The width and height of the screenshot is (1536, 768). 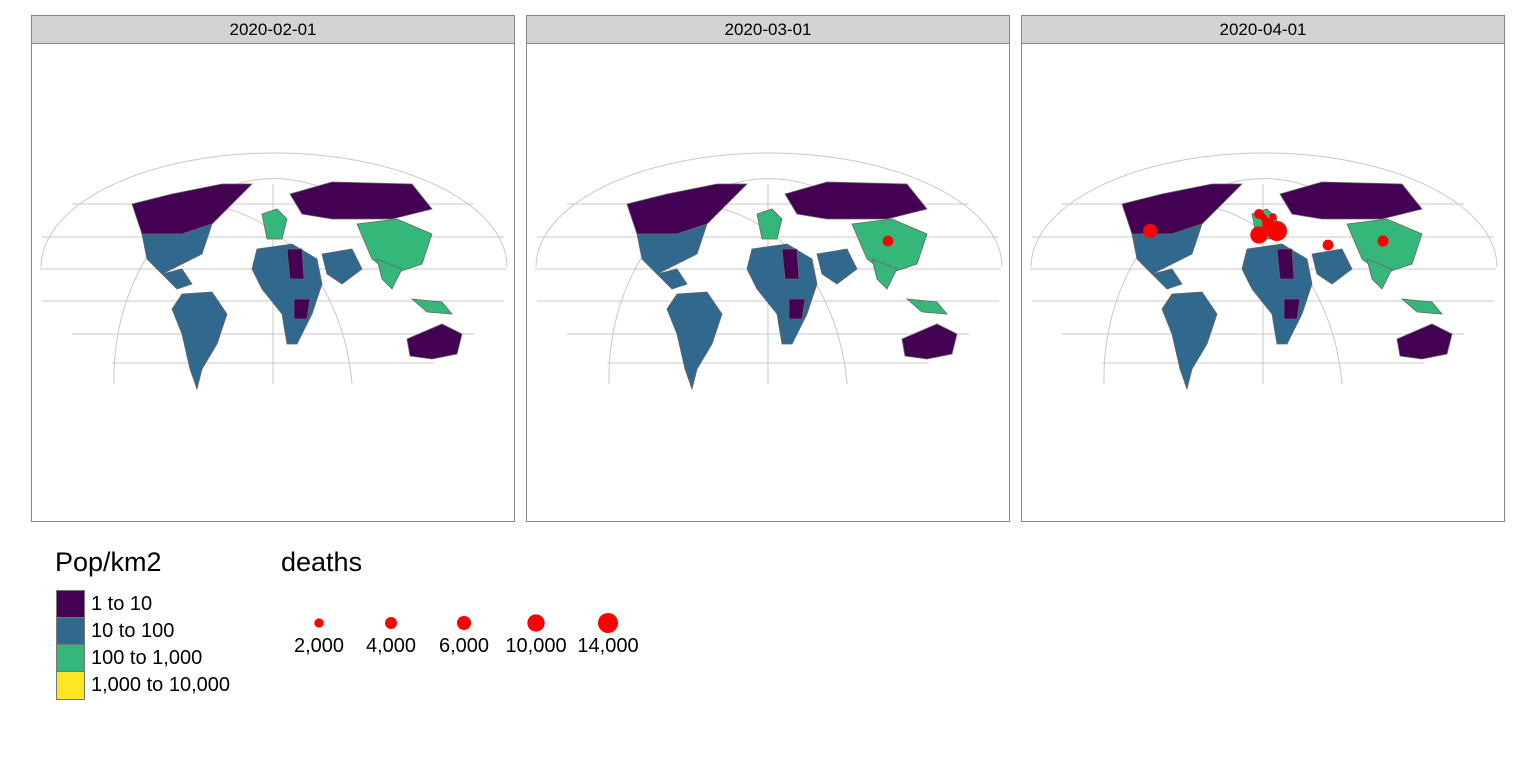 What do you see at coordinates (1328, 245) in the screenshot?
I see `death-bubble-iran` at bounding box center [1328, 245].